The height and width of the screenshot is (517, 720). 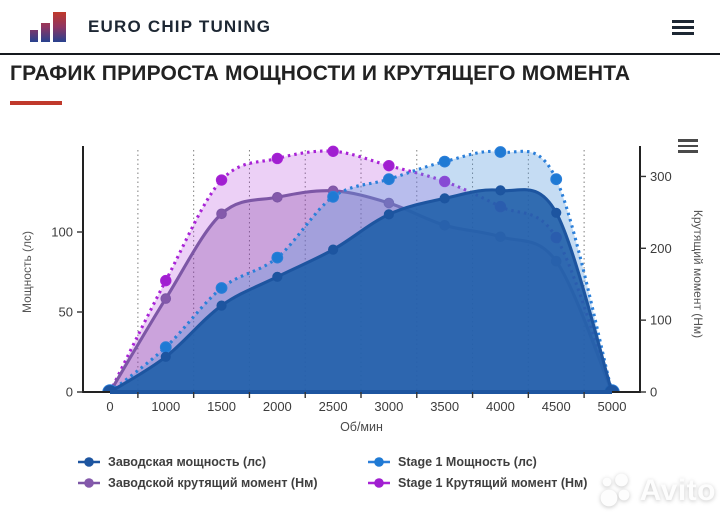 What do you see at coordinates (62, 232) in the screenshot?
I see `power-tick-label: 100` at bounding box center [62, 232].